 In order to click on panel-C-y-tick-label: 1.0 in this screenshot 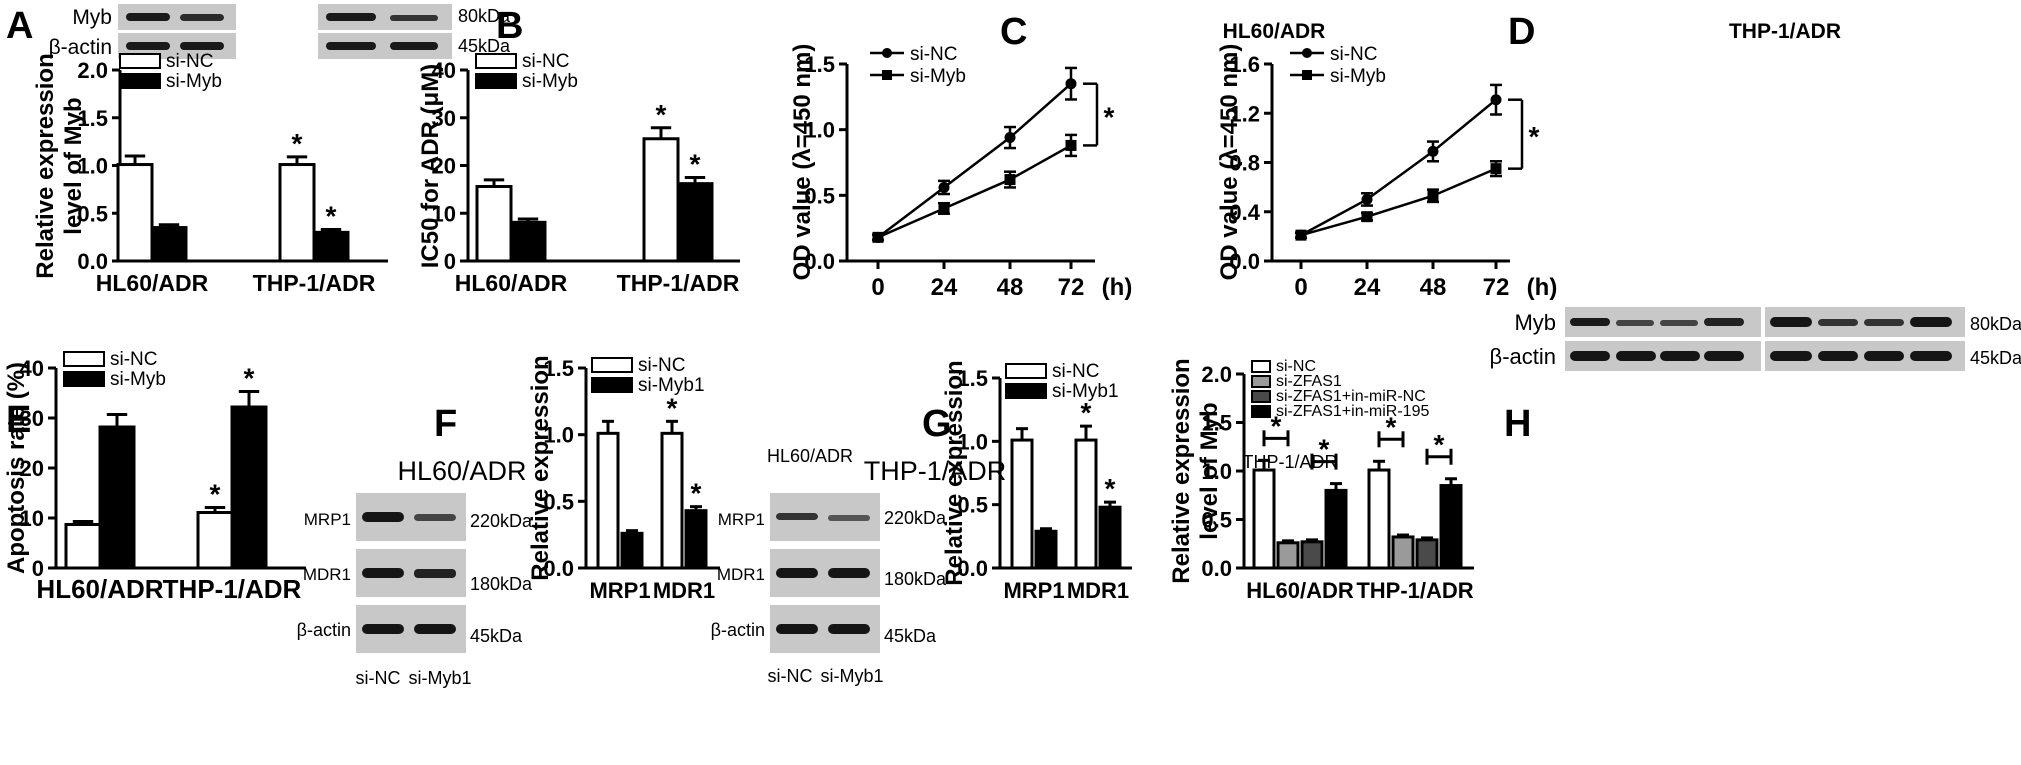, I will do `click(819, 130)`.